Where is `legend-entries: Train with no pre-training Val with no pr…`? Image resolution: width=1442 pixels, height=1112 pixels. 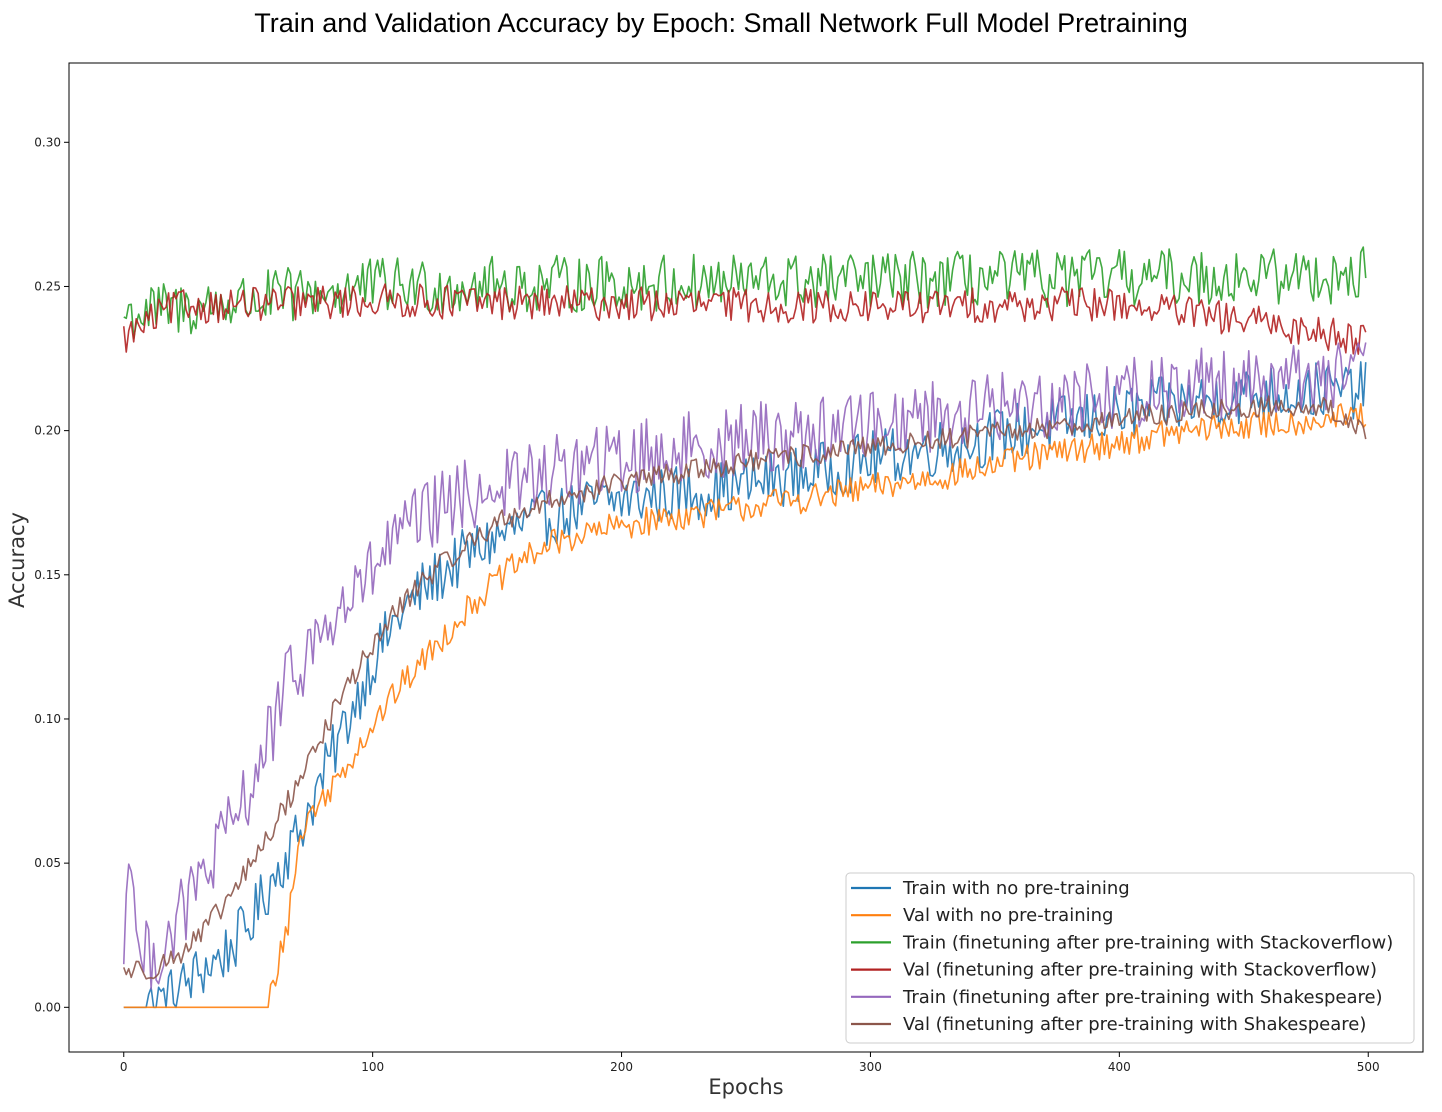 legend-entries: Train with no pre-training Val with no pr… is located at coordinates (1122, 956).